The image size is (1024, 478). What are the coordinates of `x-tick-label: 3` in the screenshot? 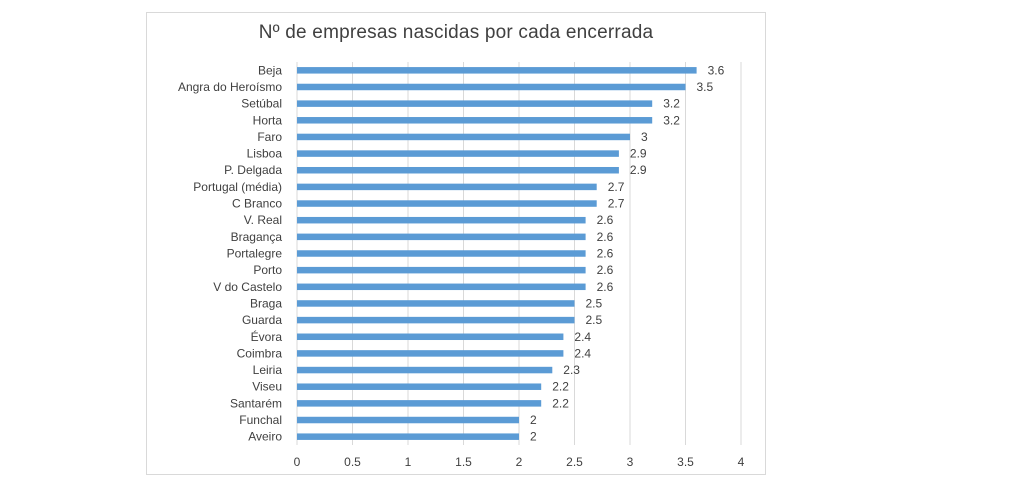 It's located at (630, 462).